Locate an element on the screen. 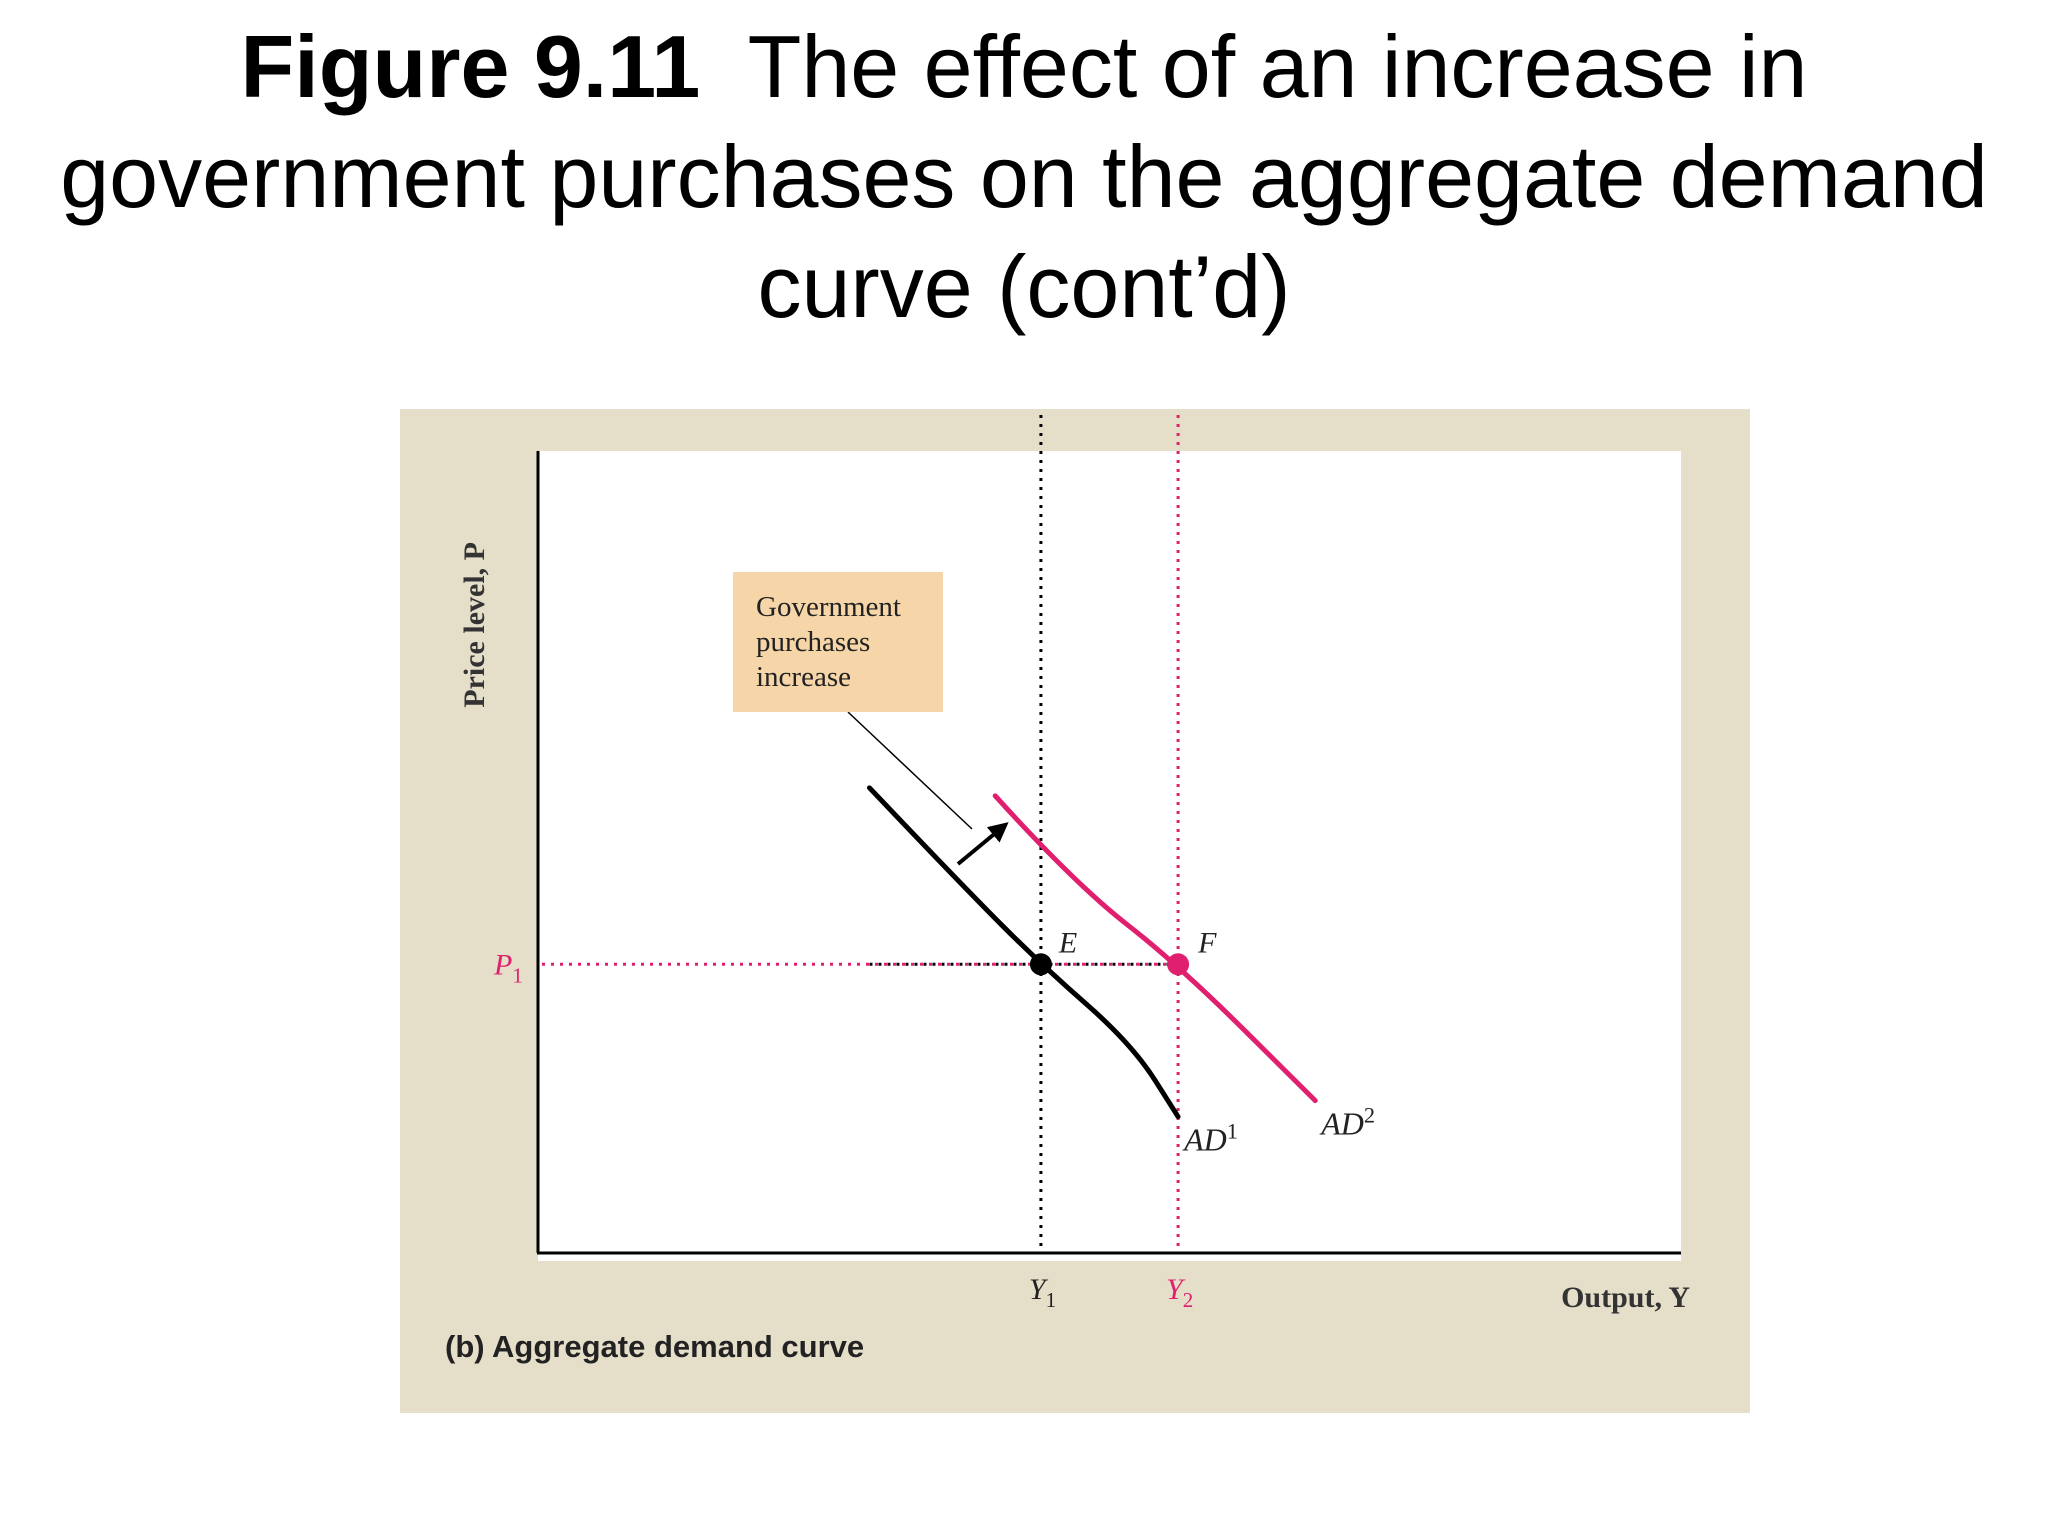 The height and width of the screenshot is (1536, 2048). tick-label-y1: Y1 is located at coordinates (1042, 1292).